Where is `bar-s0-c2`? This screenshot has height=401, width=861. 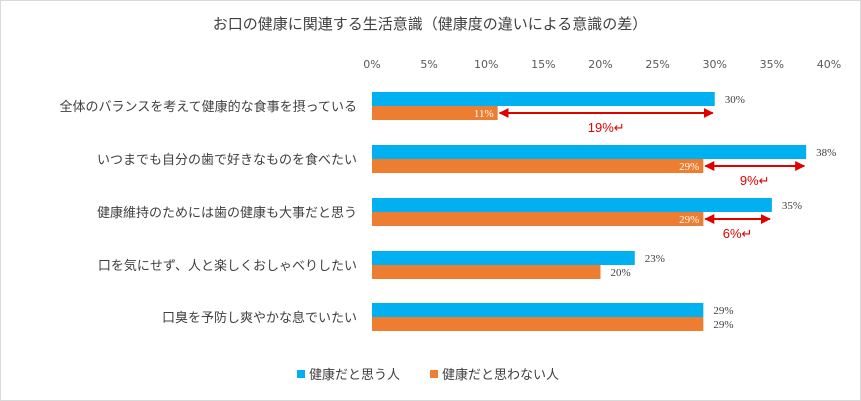
bar-s0-c2 is located at coordinates (572, 205).